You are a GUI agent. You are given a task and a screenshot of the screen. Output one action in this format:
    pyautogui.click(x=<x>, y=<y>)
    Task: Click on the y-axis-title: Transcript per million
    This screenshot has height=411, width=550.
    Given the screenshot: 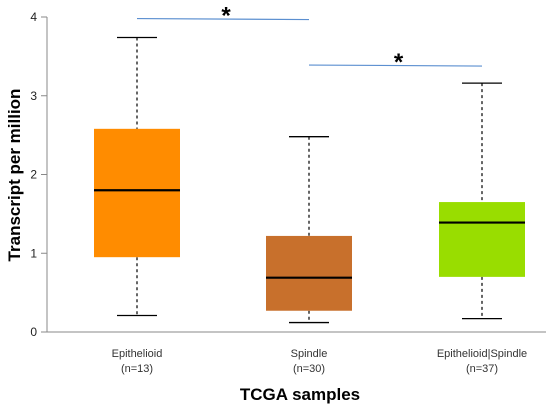 What is the action you would take?
    pyautogui.click(x=14, y=175)
    